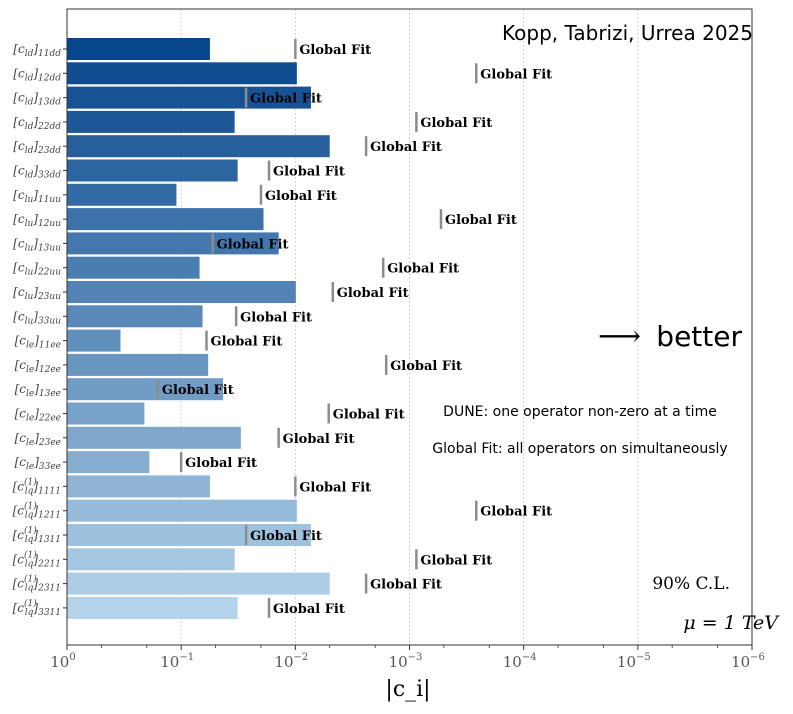 Image resolution: width=793 pixels, height=714 pixels. I want to click on y-tick-label: [clu]12uu, so click(37, 220).